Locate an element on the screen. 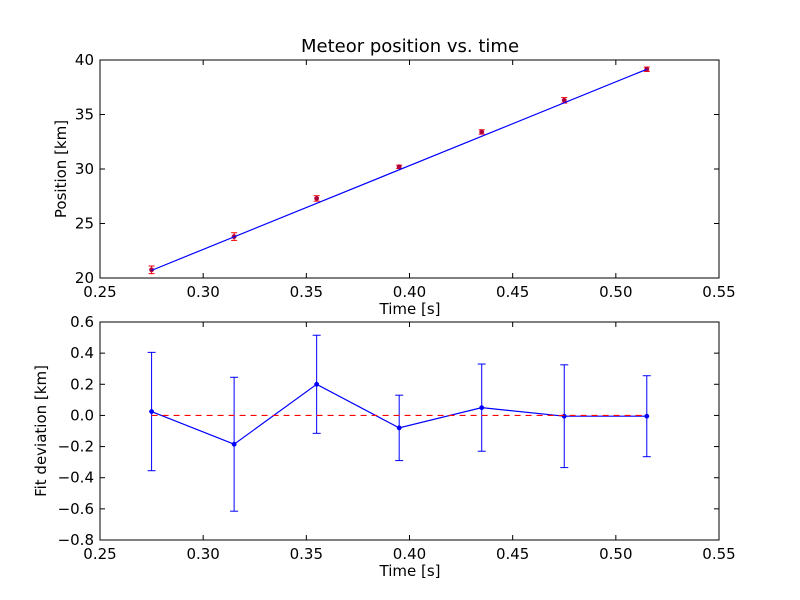 The image size is (800, 600). deviation-y-tick-label: −0.4 is located at coordinates (76, 478).